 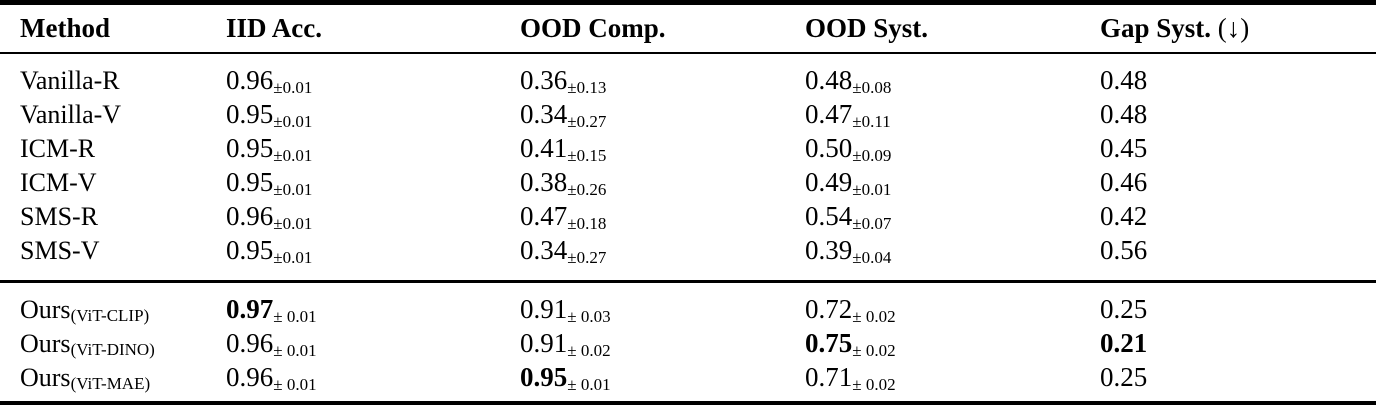 I want to click on value-cell: 0.49±0.01, so click(x=952, y=182).